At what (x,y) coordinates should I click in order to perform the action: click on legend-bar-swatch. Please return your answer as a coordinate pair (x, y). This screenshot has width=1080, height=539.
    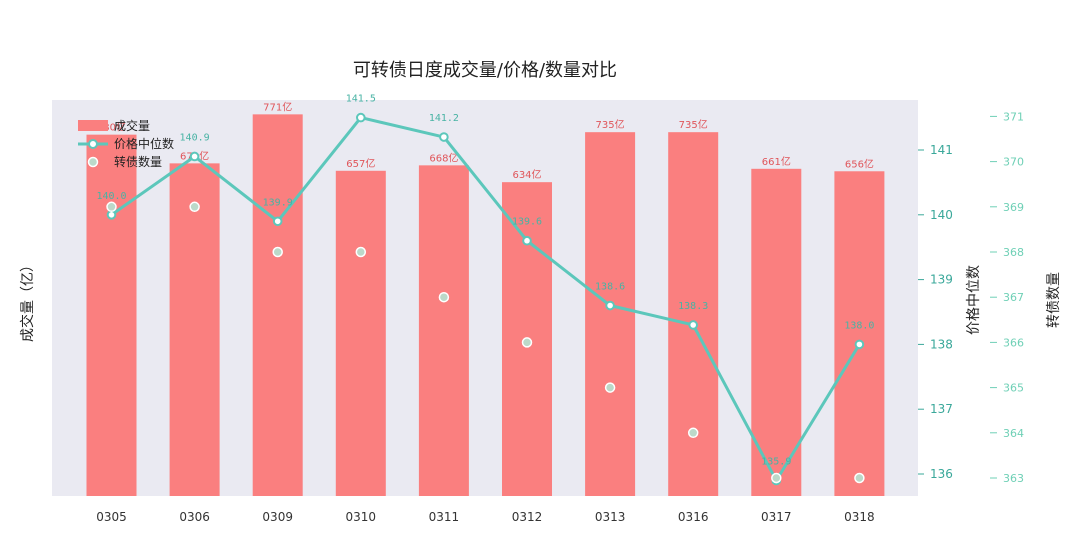
    Looking at the image, I should click on (93, 125).